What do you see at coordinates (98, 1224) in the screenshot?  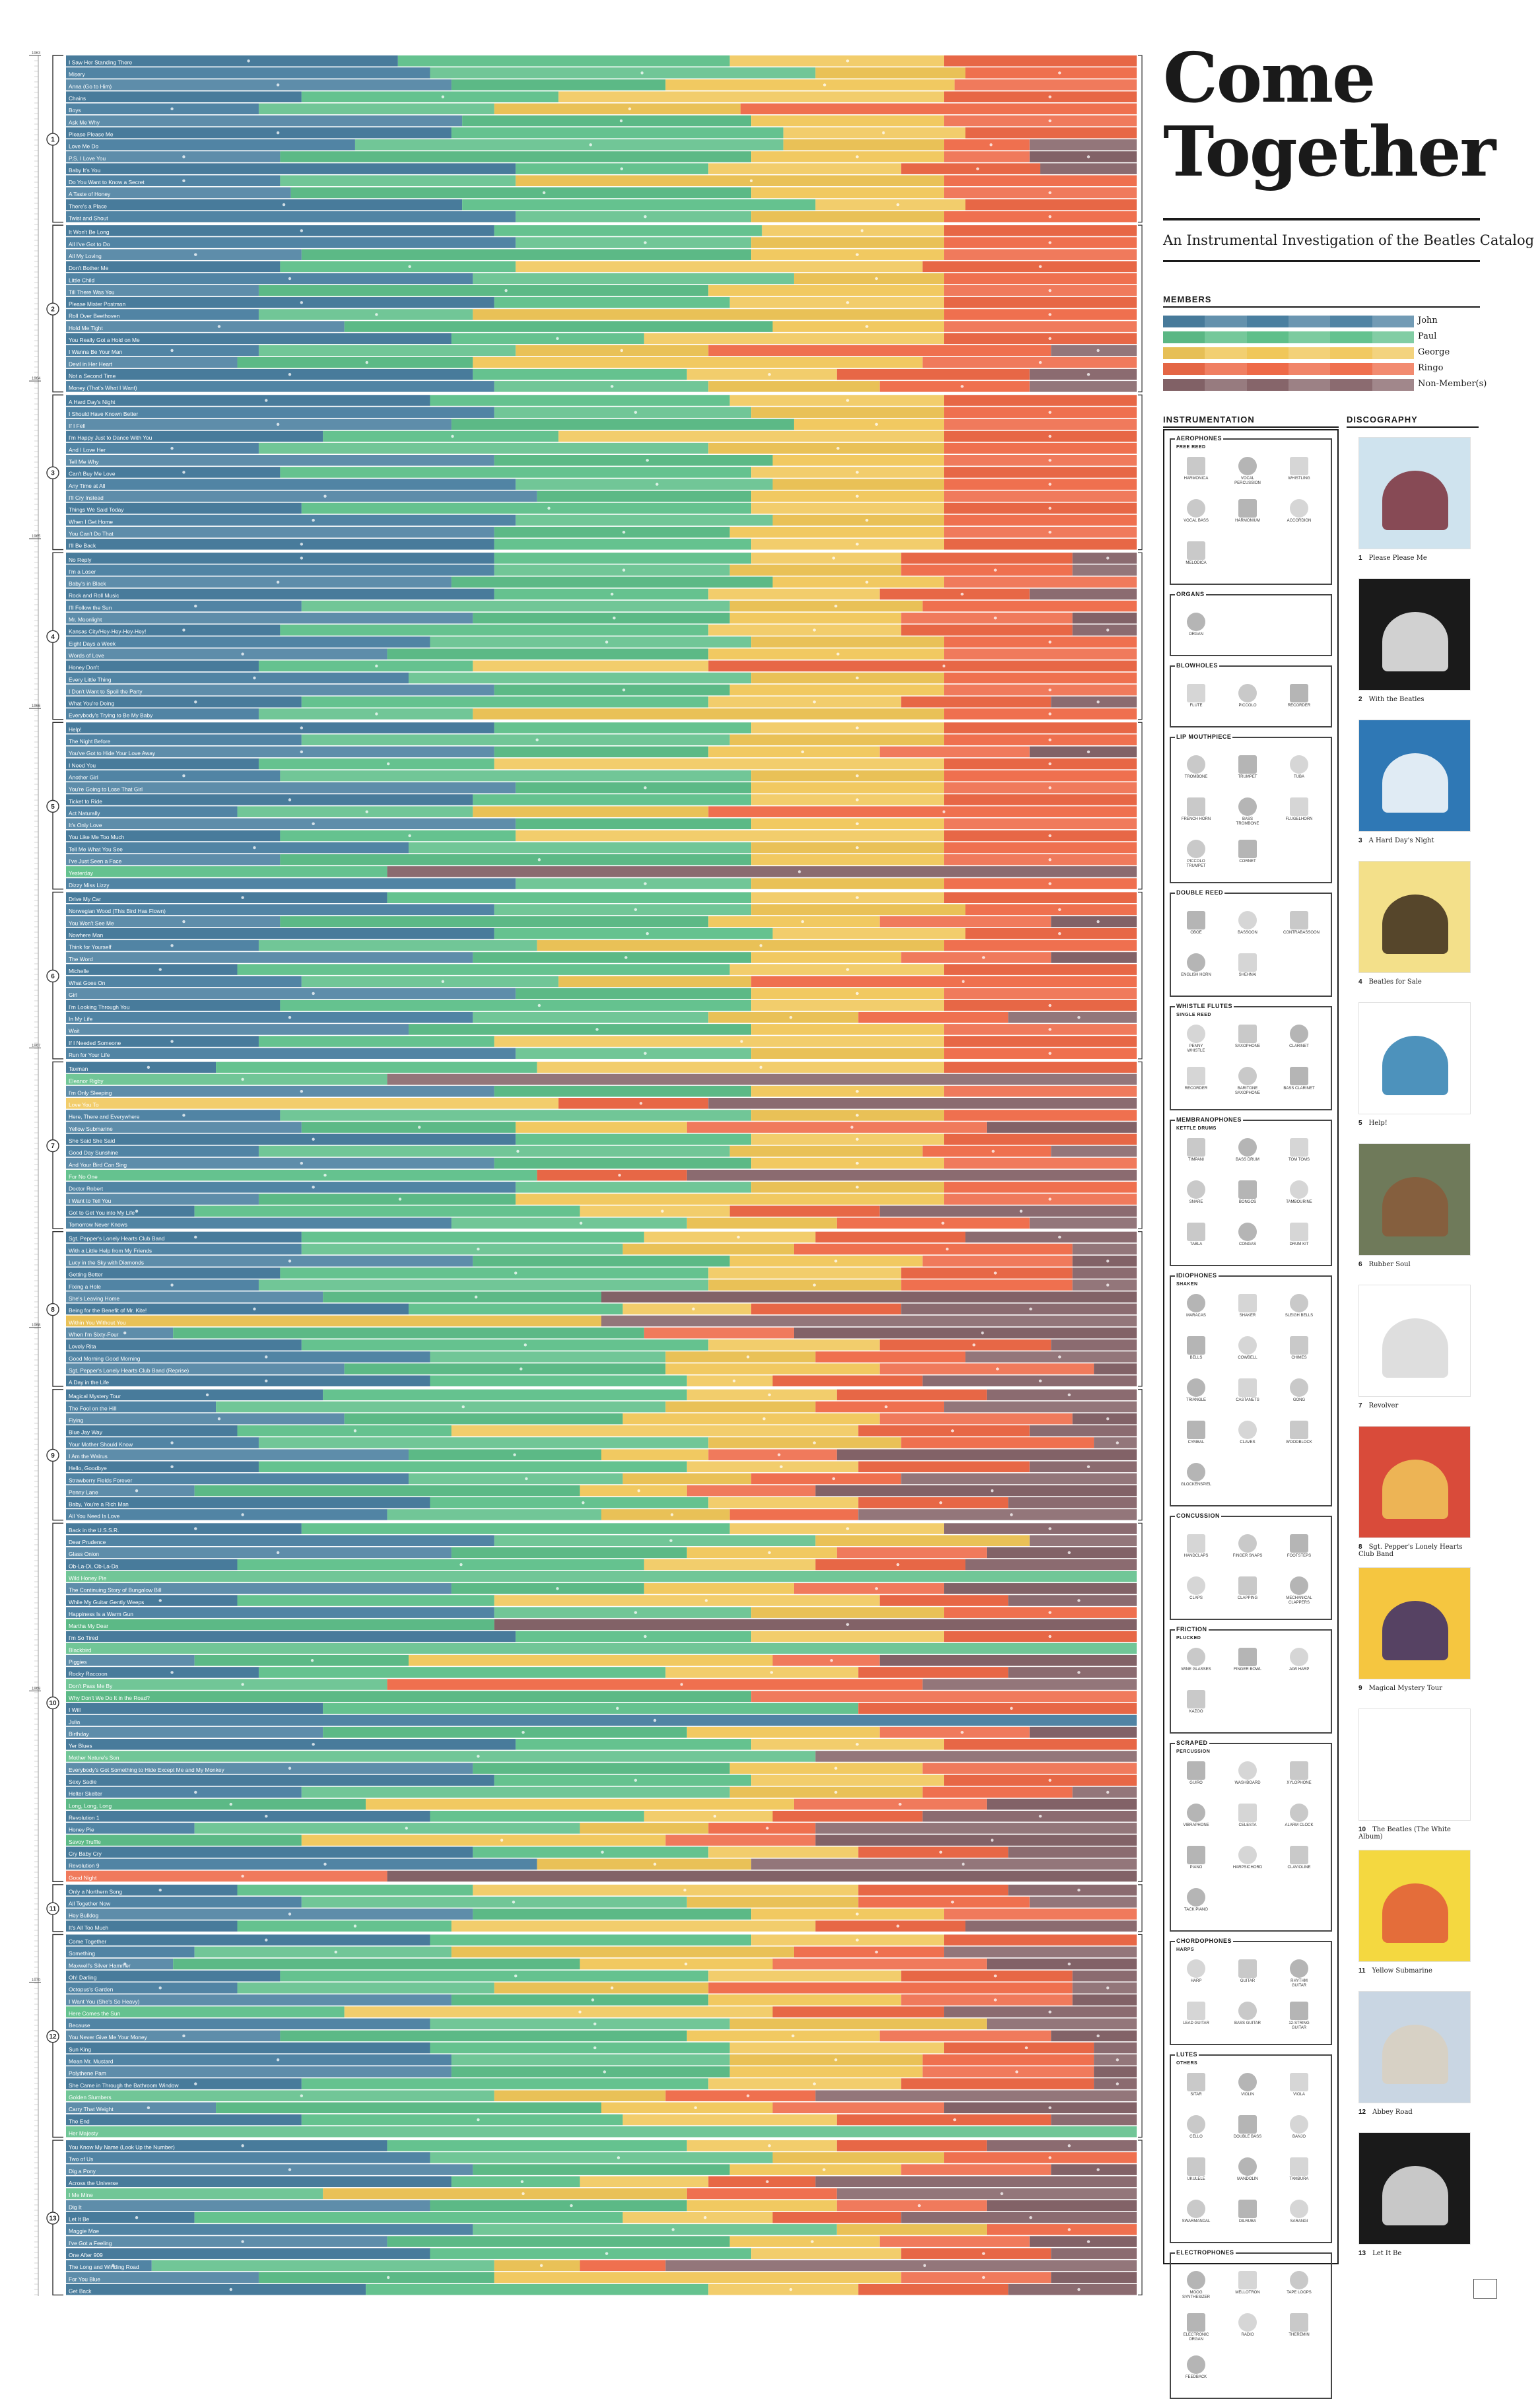 I see `song-label: Tomorrow Never Knows` at bounding box center [98, 1224].